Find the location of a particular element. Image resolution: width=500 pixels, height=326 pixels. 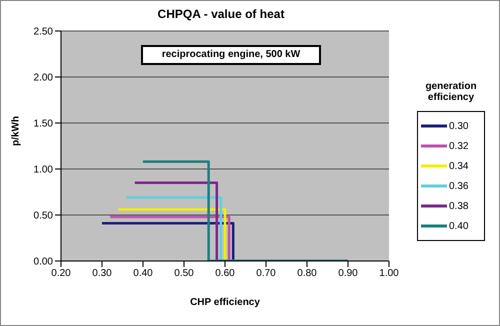

legend-label: 0.34 is located at coordinates (458, 166).